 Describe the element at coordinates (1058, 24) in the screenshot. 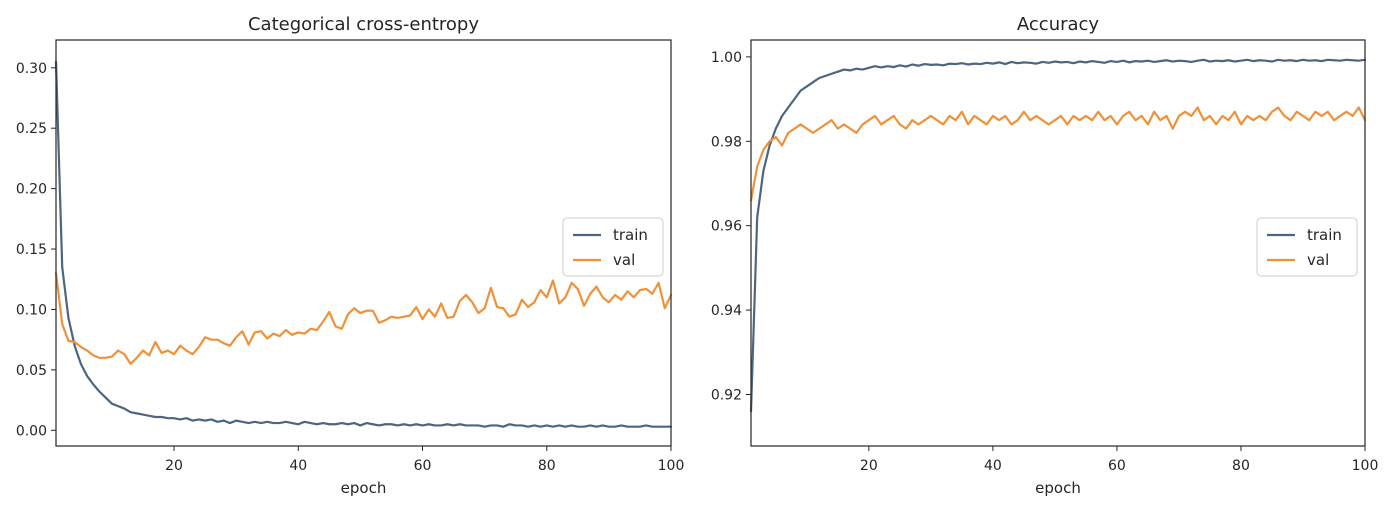

I see `accuracy-title: Accuracy` at that location.